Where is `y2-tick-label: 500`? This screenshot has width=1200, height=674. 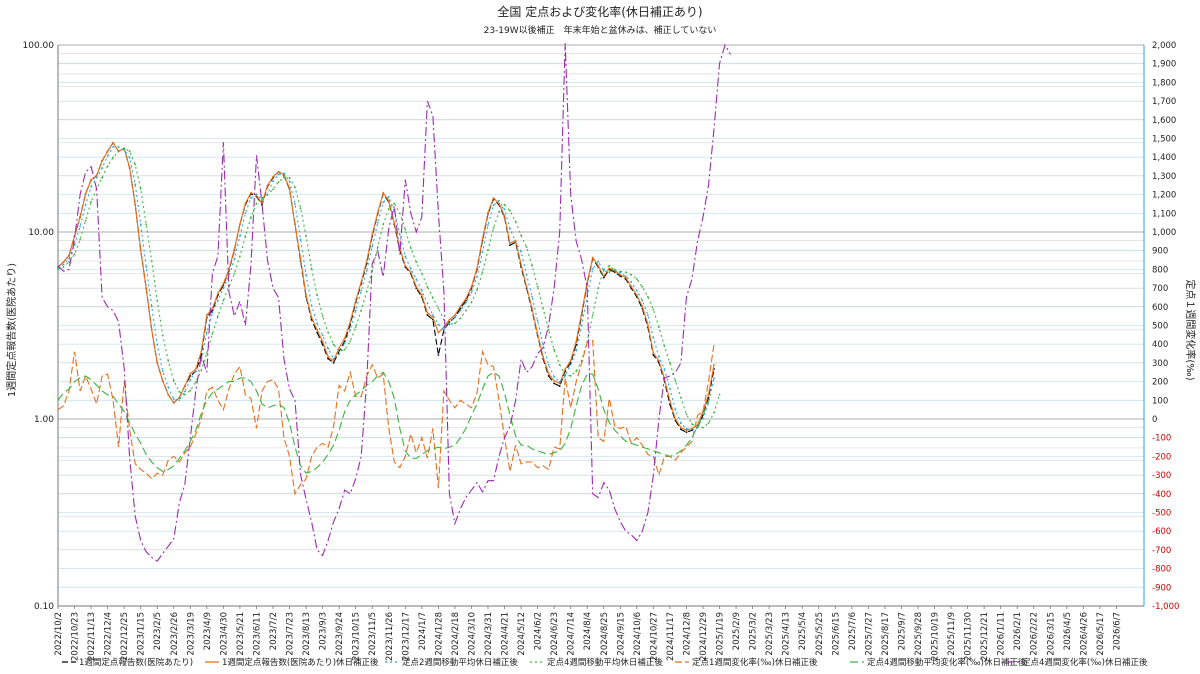
y2-tick-label: 500 is located at coordinates (1160, 327).